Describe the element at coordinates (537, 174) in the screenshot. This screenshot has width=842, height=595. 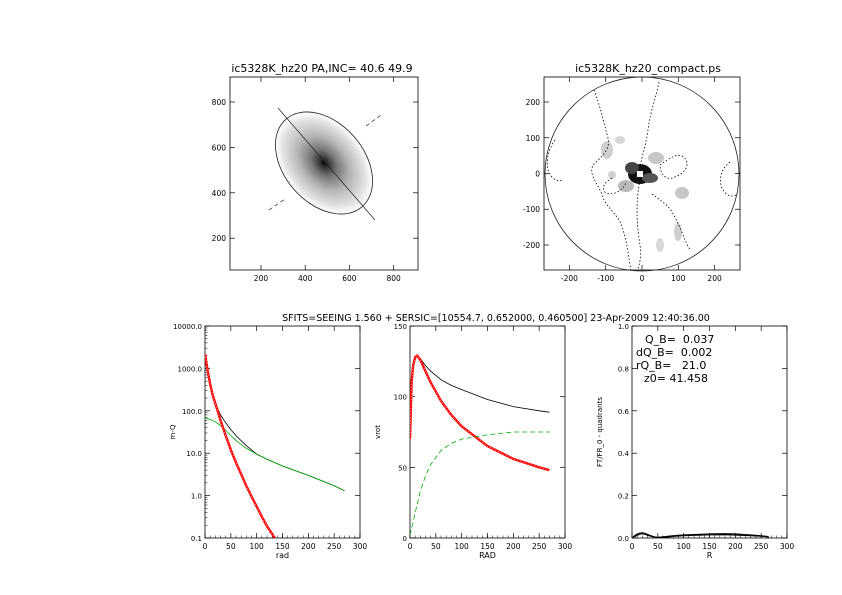
I see `compact-ytick-label: 0` at that location.